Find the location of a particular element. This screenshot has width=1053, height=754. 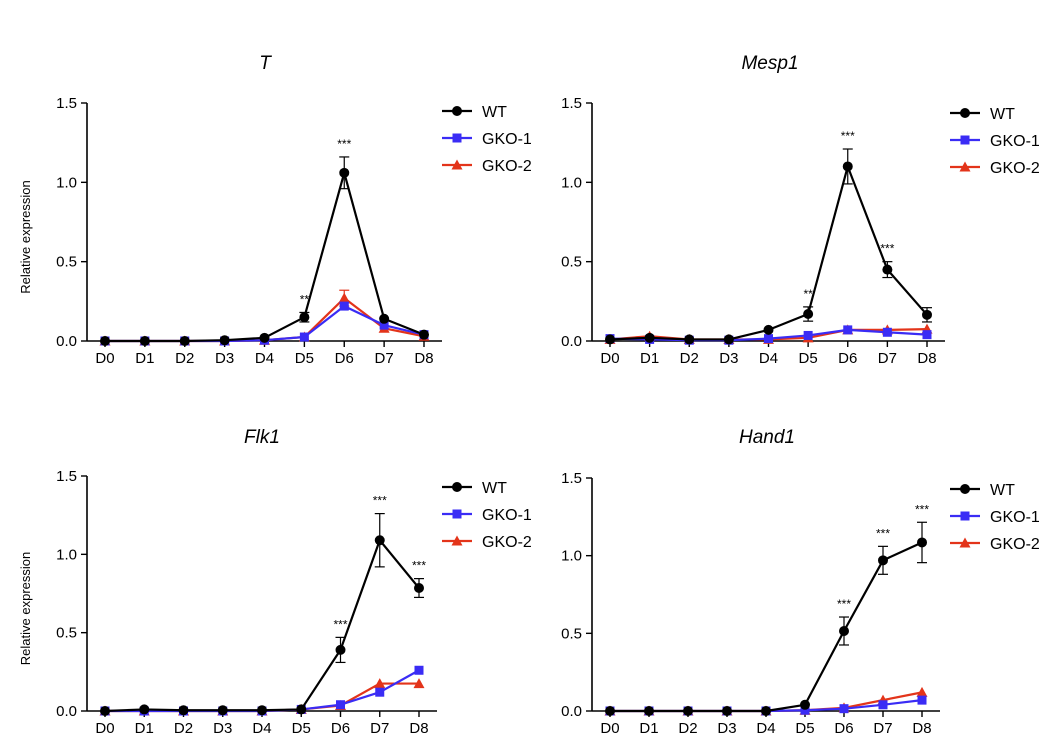

chart-title: Flk1 is located at coordinates (262, 437).